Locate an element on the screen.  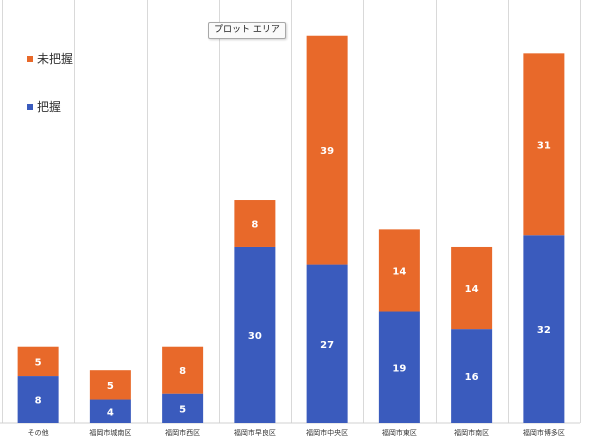
bar-未把握-2 is located at coordinates (110, 385).